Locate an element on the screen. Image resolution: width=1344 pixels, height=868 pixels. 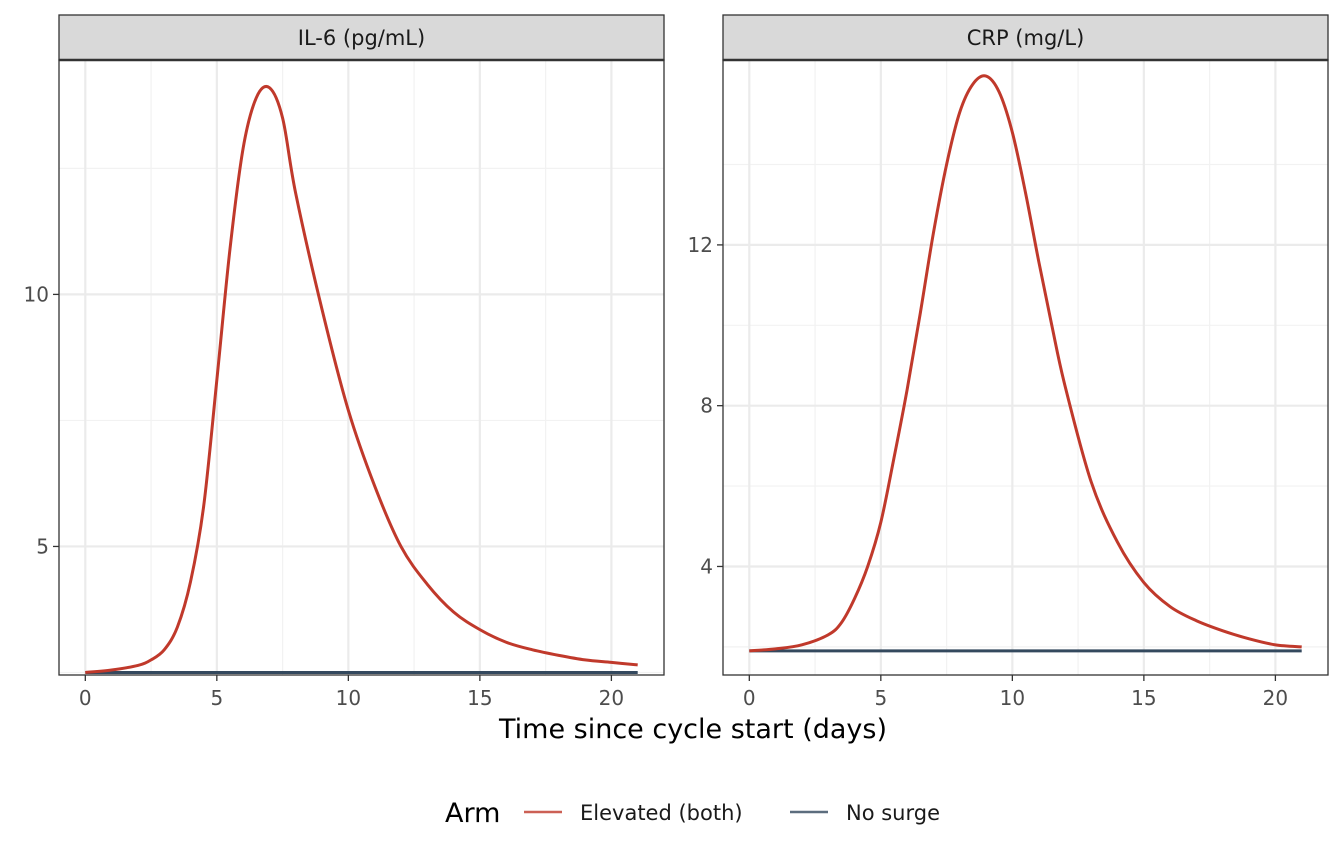
legend: Arm Elevated (both) No surge is located at coordinates (692, 813).